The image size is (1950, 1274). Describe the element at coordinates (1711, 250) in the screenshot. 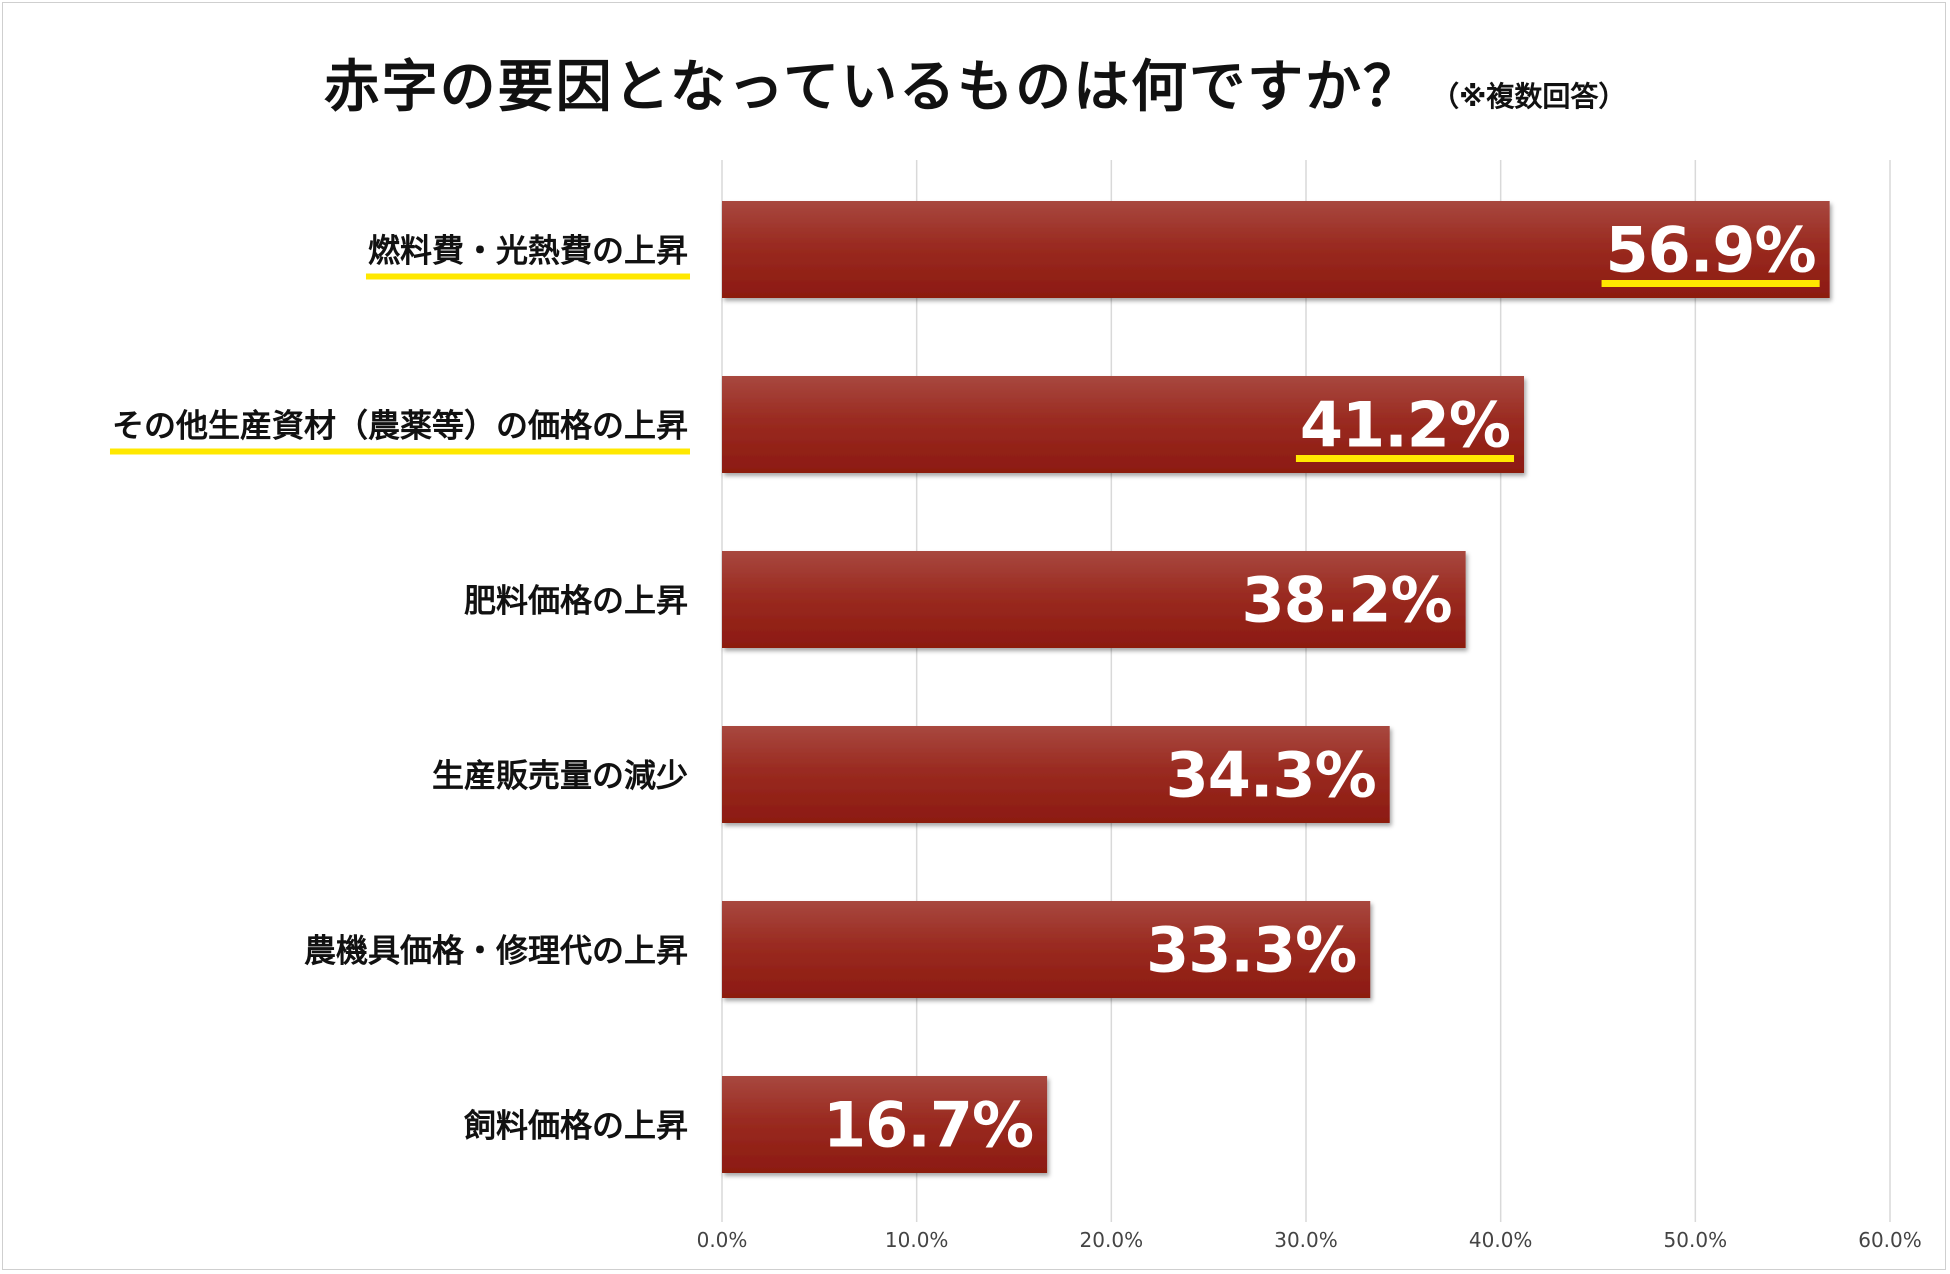

I see `bar-value-label: 56.9%` at that location.